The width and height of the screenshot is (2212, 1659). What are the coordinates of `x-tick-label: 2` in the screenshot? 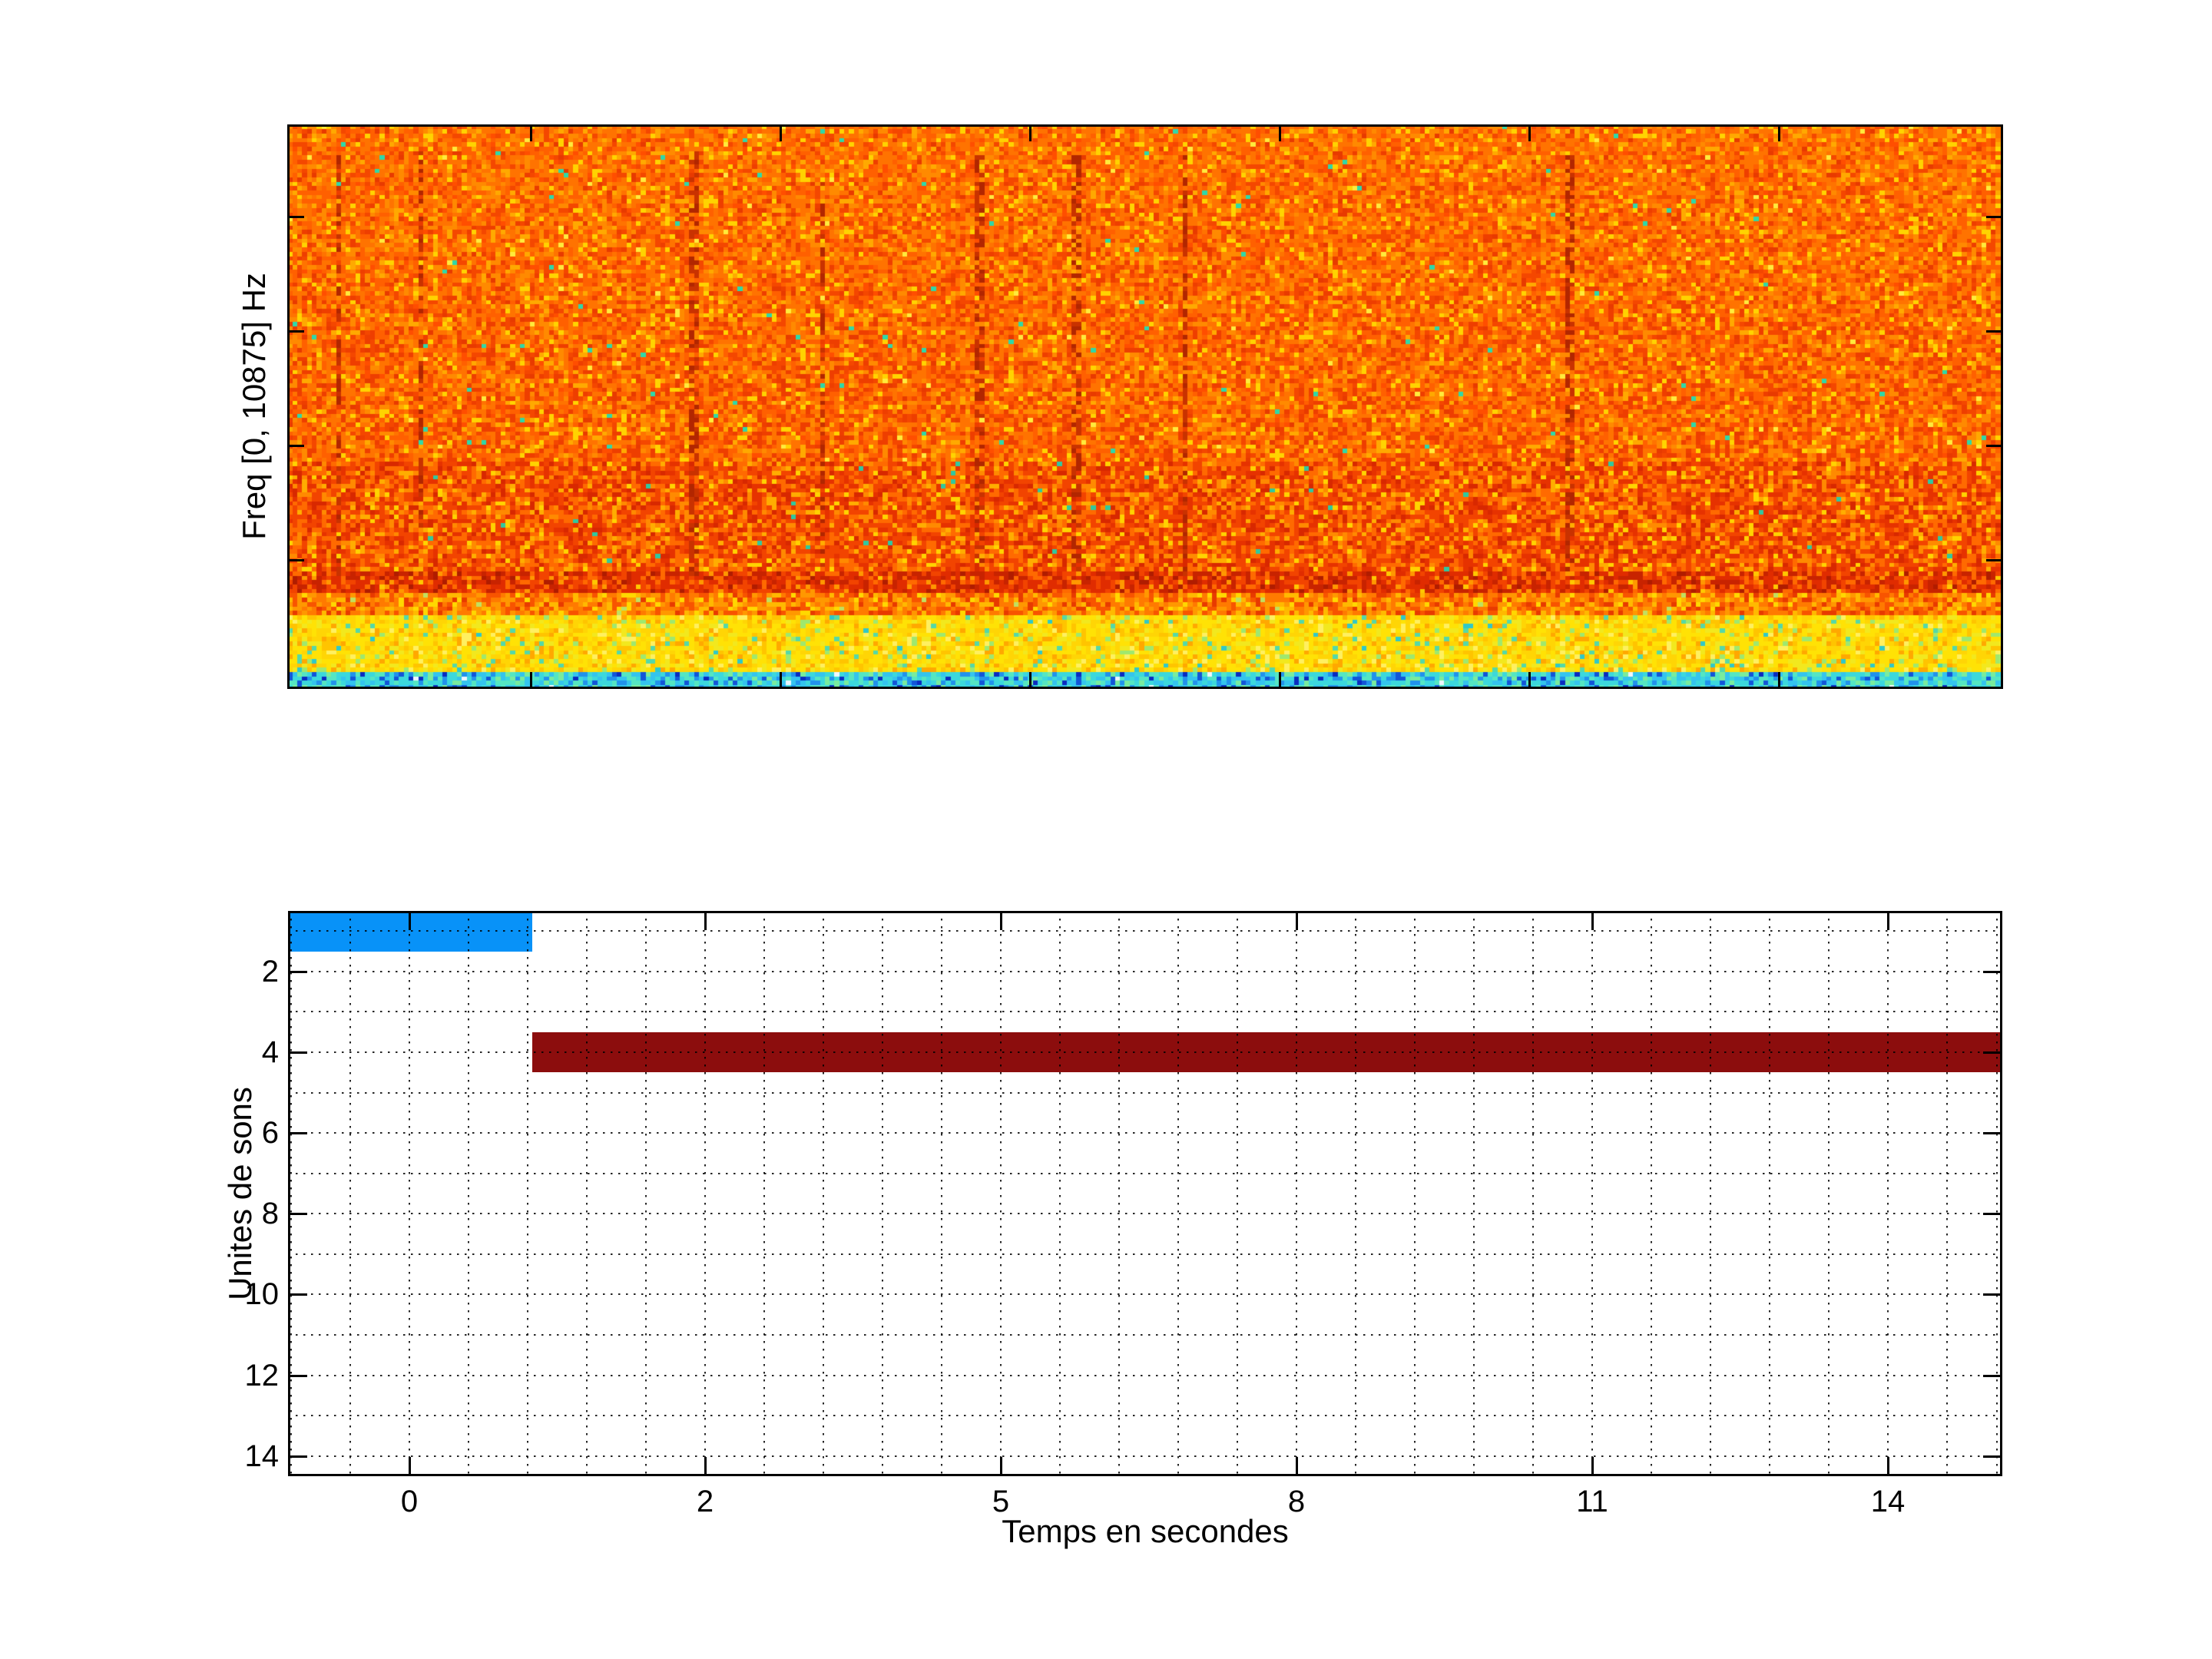 It's located at (705, 1502).